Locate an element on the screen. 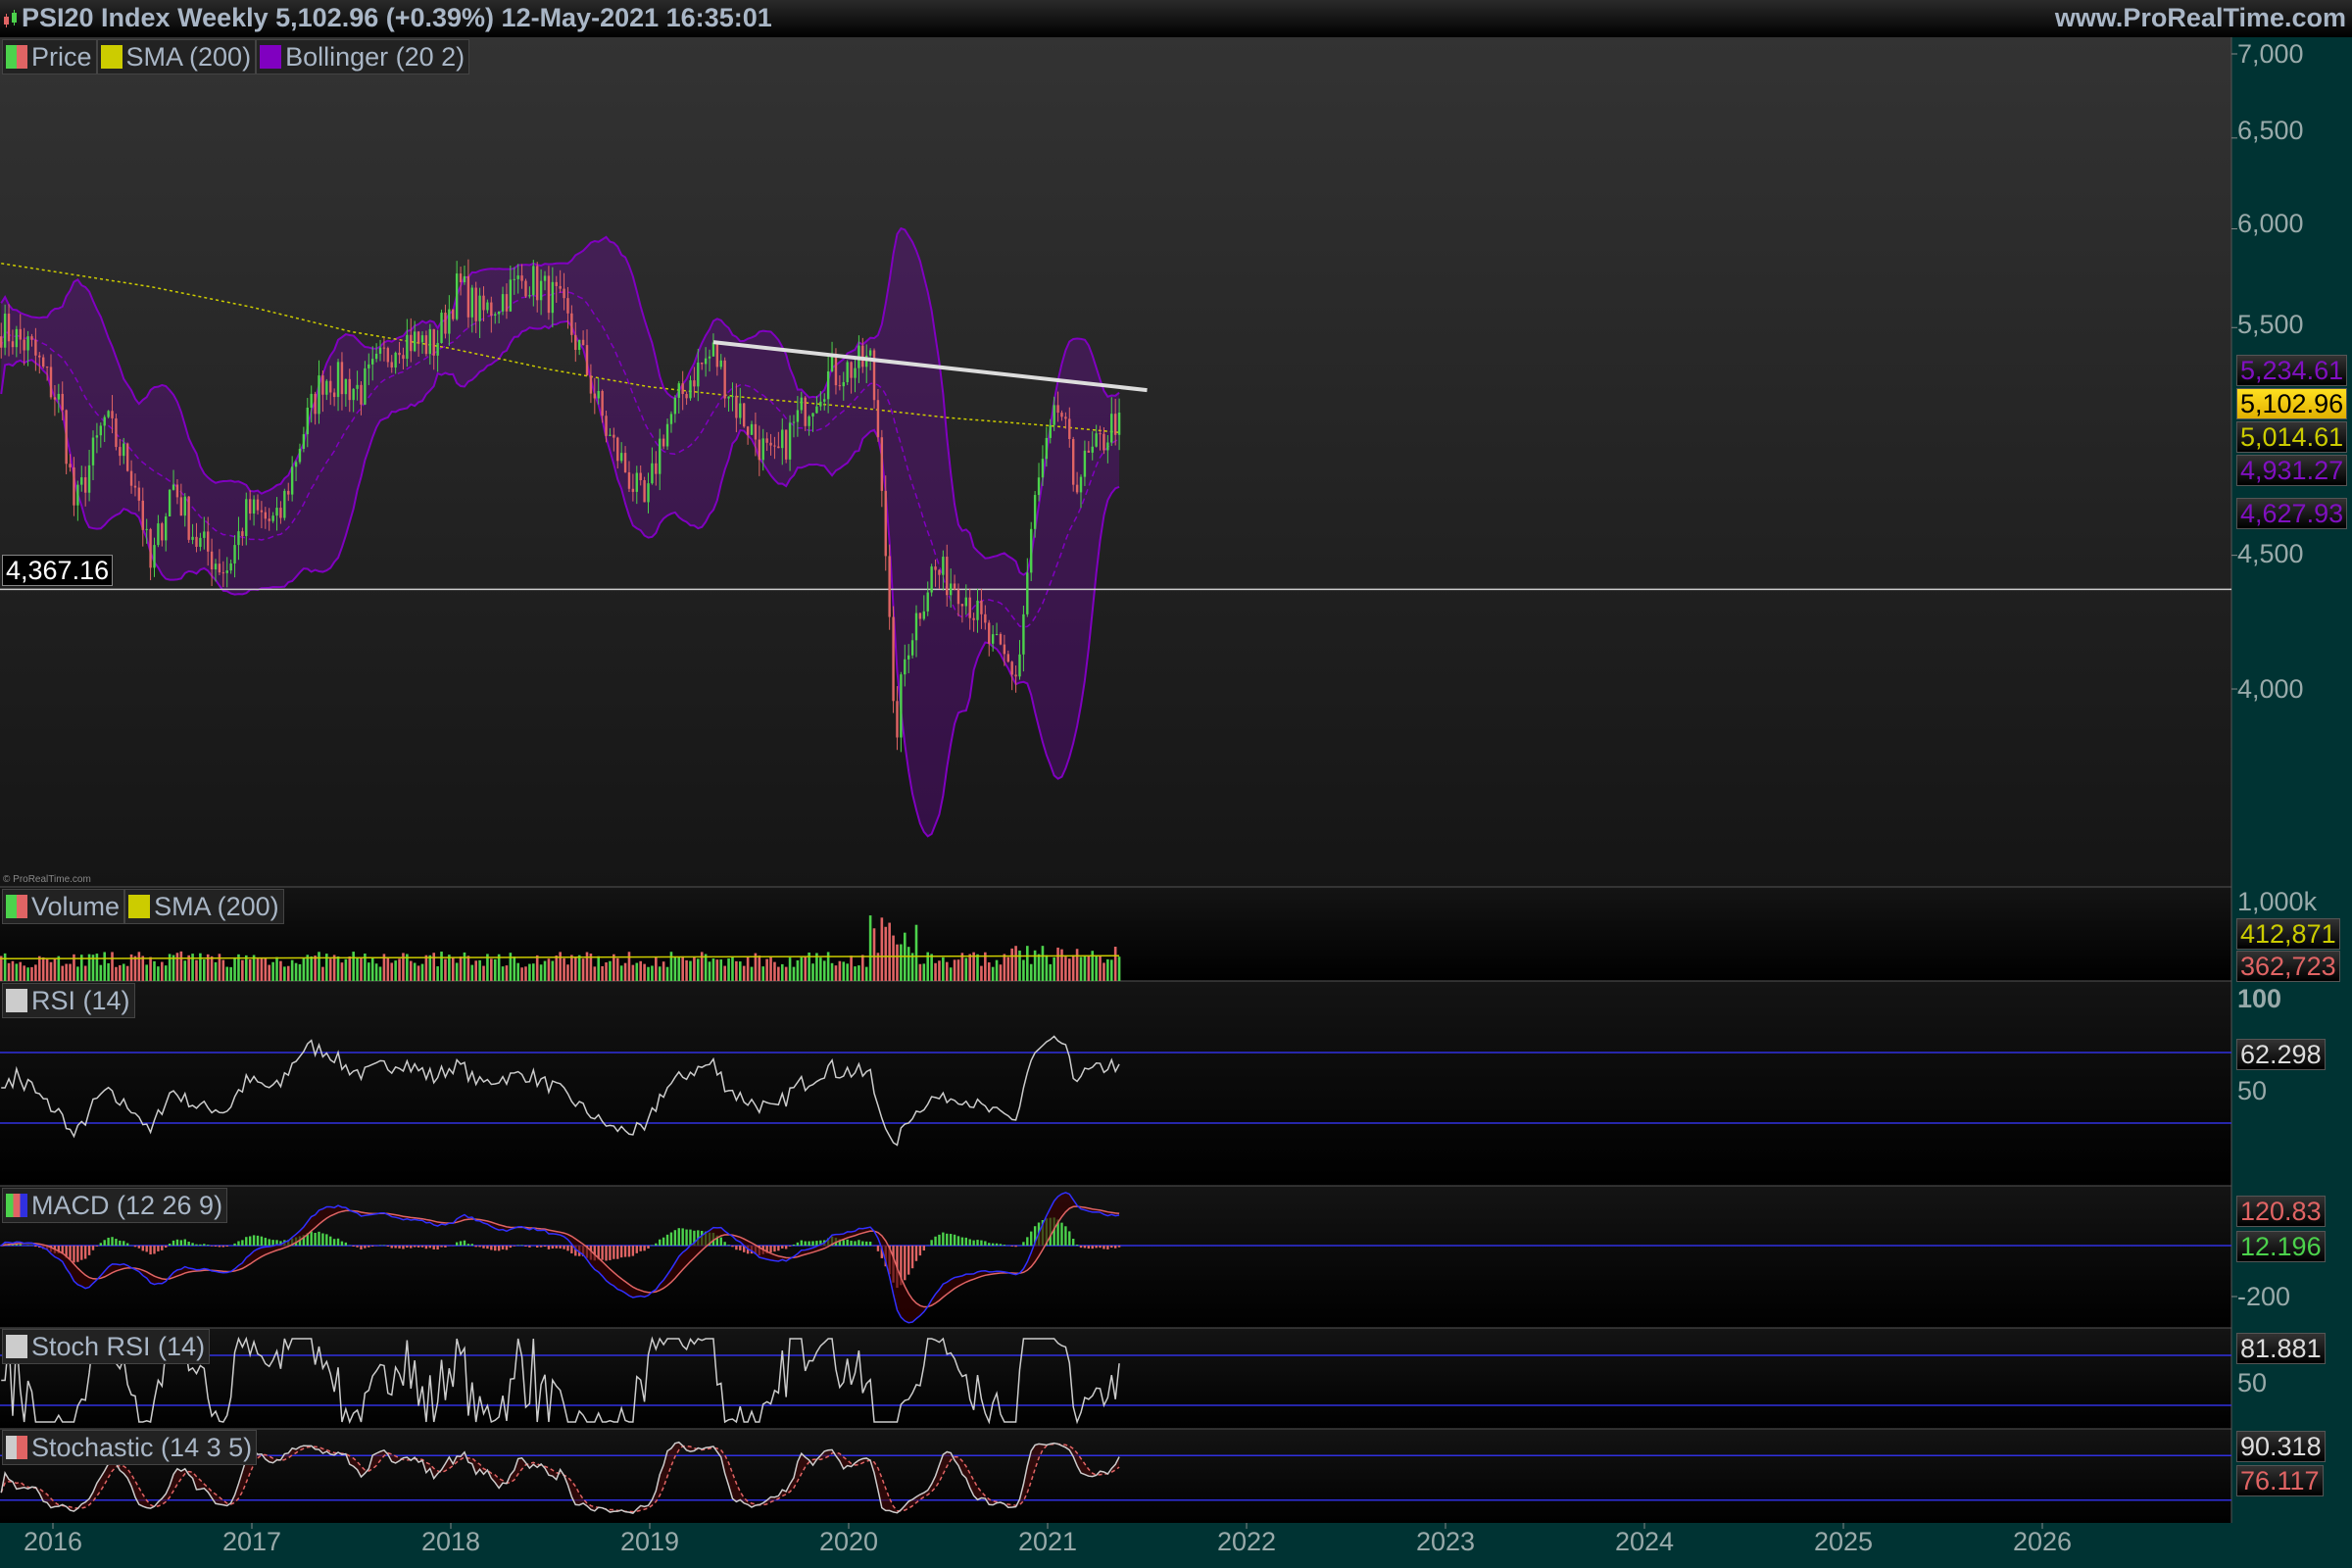 This screenshot has width=2352, height=1568. legend-volume: Volume is located at coordinates (63, 906).